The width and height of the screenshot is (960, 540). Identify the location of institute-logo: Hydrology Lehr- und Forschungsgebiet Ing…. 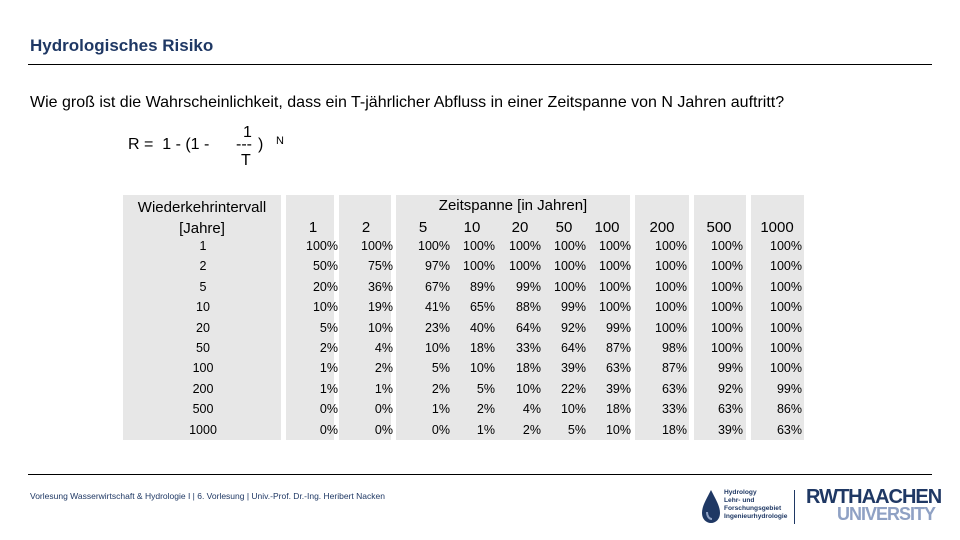
(745, 507).